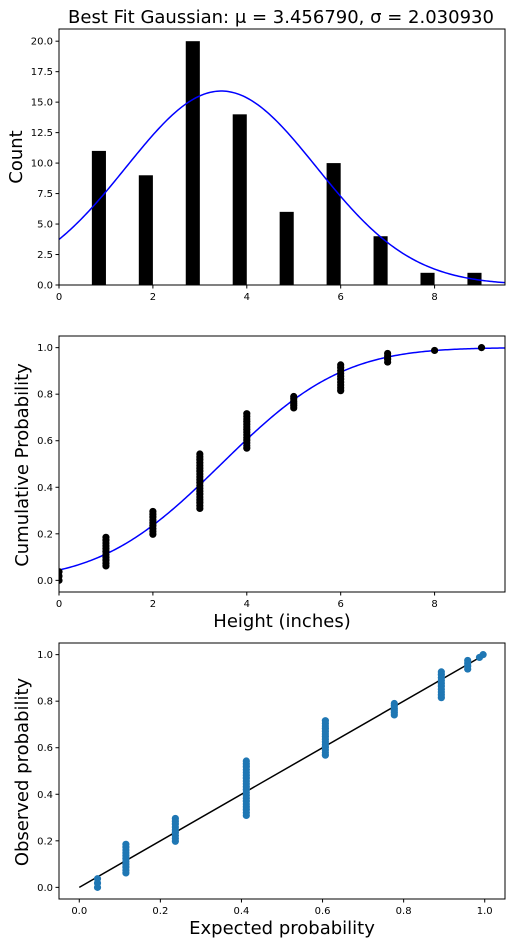 Image resolution: width=515 pixels, height=945 pixels. I want to click on y-tick-label: 20.0, so click(42, 42).